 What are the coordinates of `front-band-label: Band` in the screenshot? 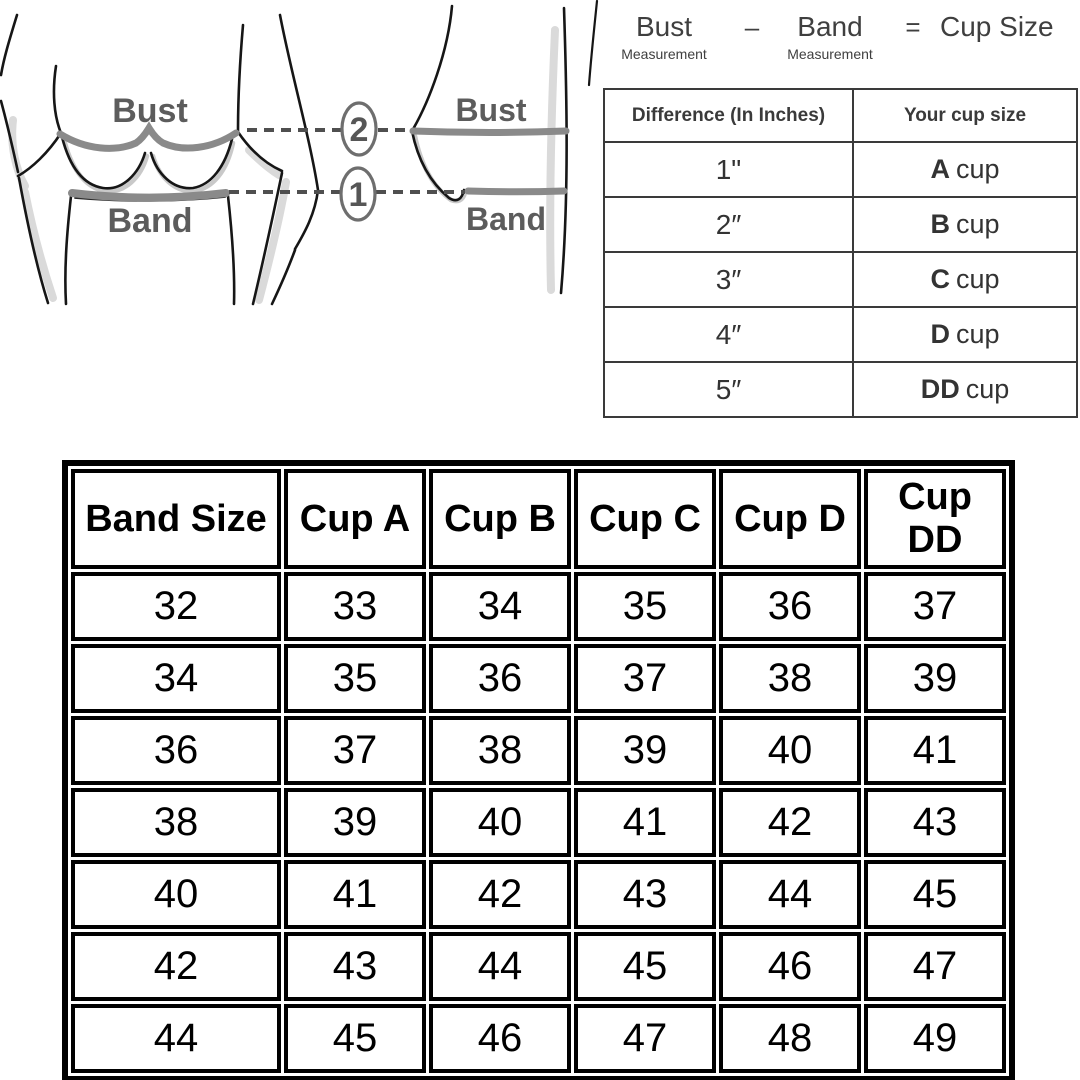 It's located at (150, 221).